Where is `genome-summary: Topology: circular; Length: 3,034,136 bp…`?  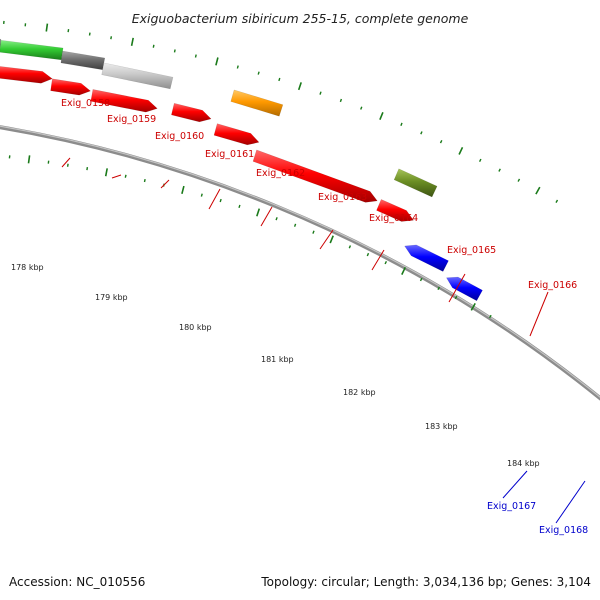 genome-summary: Topology: circular; Length: 3,034,136 bp… is located at coordinates (425, 582).